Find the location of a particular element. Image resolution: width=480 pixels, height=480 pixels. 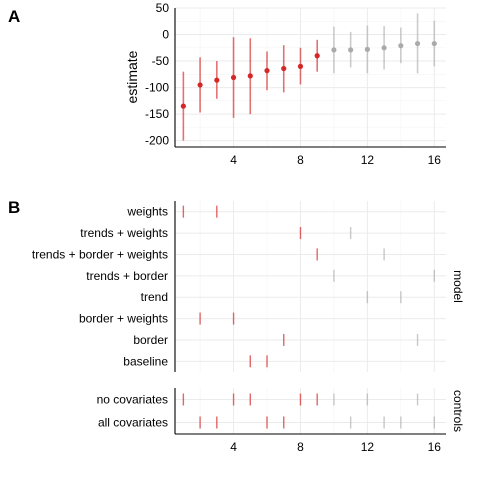

y-tick-label: -150 is located at coordinates (157, 114).